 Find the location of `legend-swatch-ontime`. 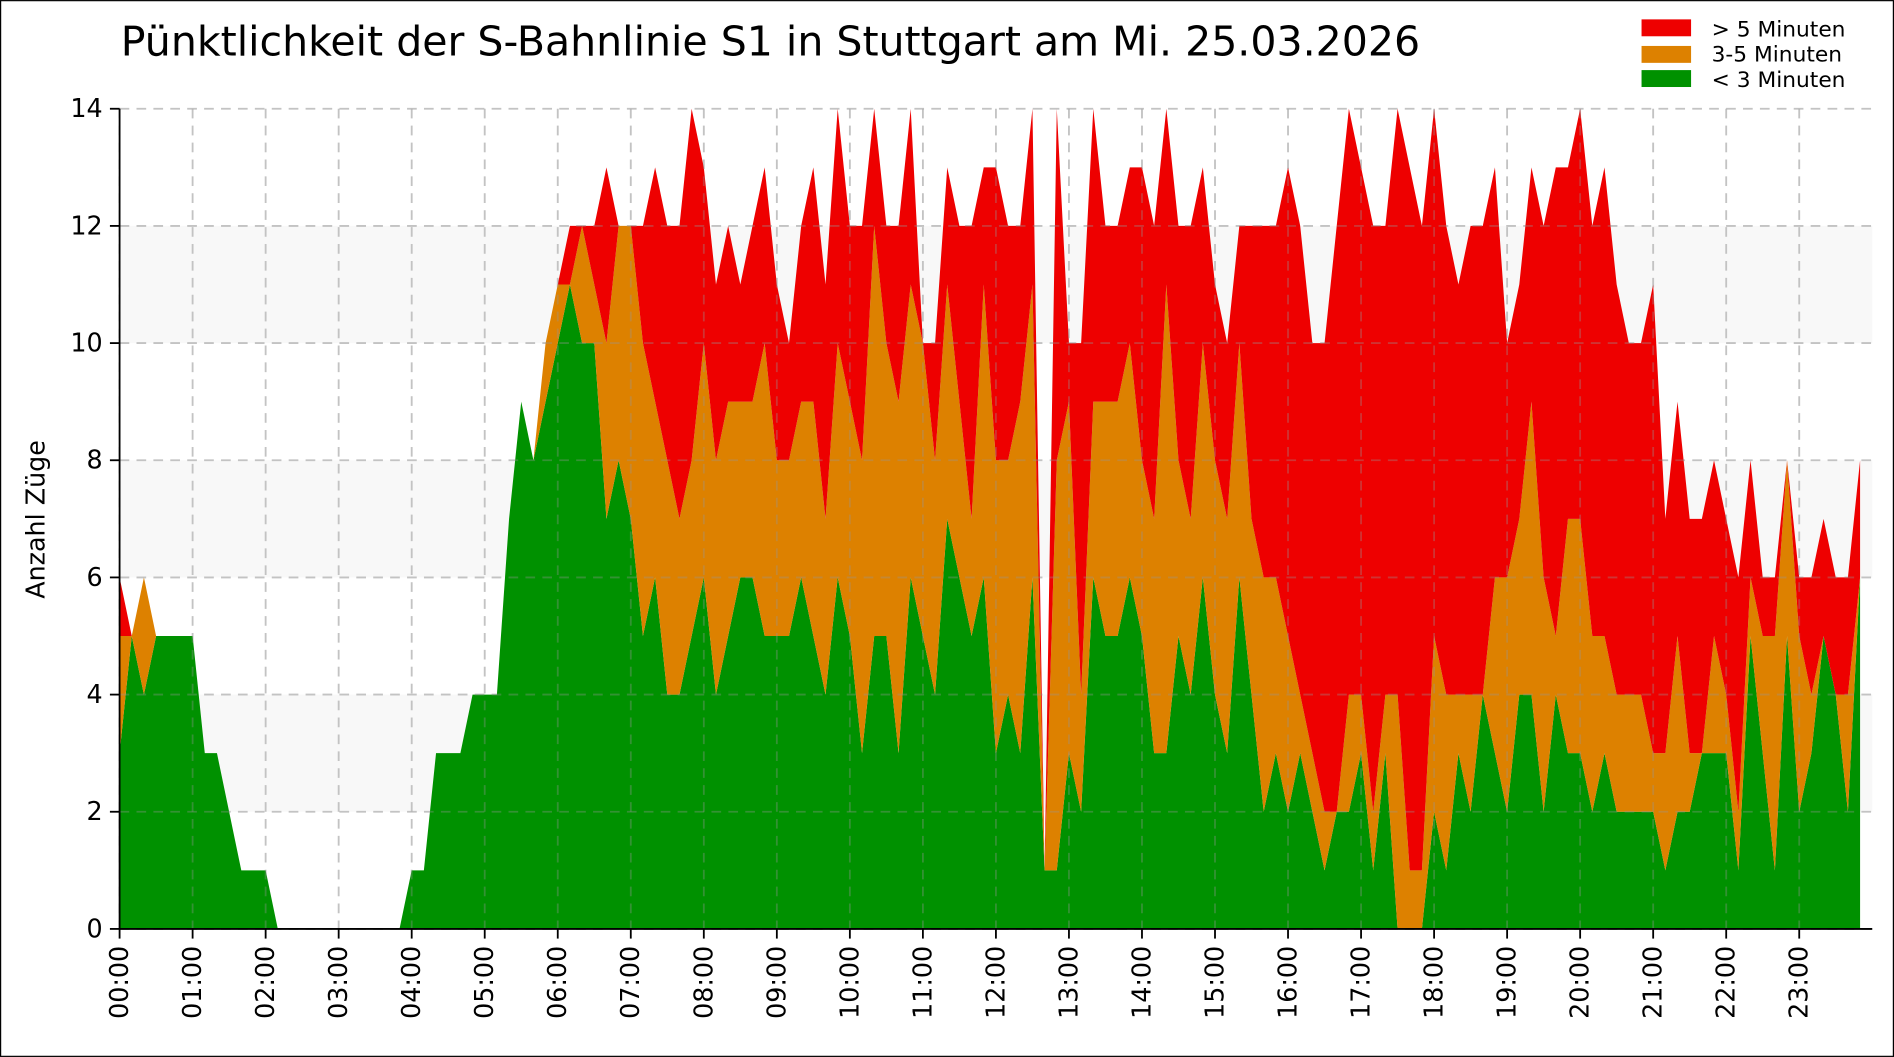

legend-swatch-ontime is located at coordinates (1666, 79).